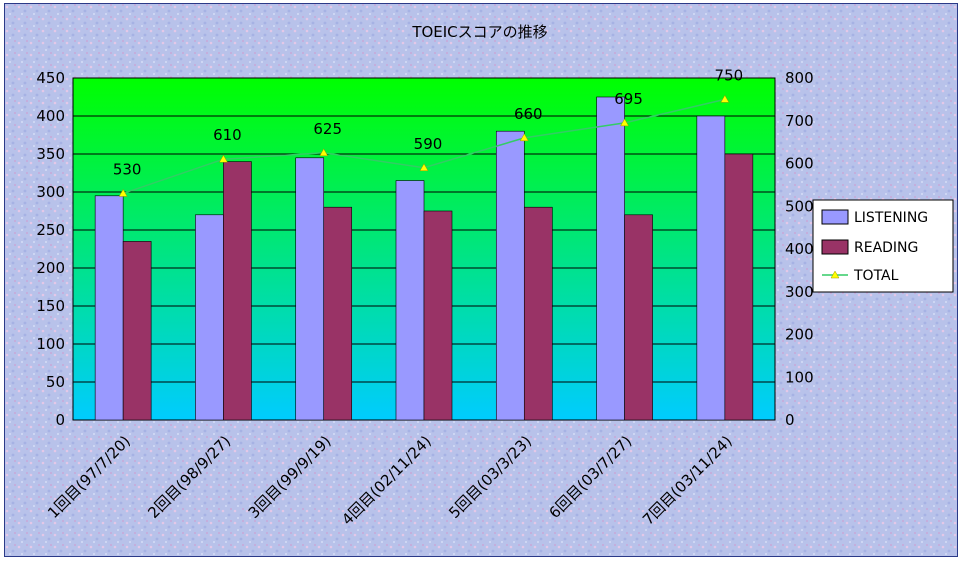 Image resolution: width=964 pixels, height=561 pixels. What do you see at coordinates (50, 154) in the screenshot?
I see `left-tick-label: 350` at bounding box center [50, 154].